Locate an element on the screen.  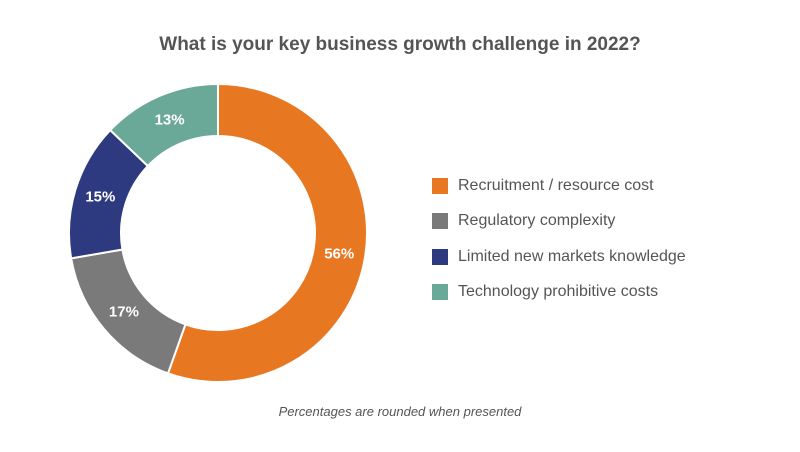
legend-label: Technology prohibitive costs is located at coordinates (558, 292).